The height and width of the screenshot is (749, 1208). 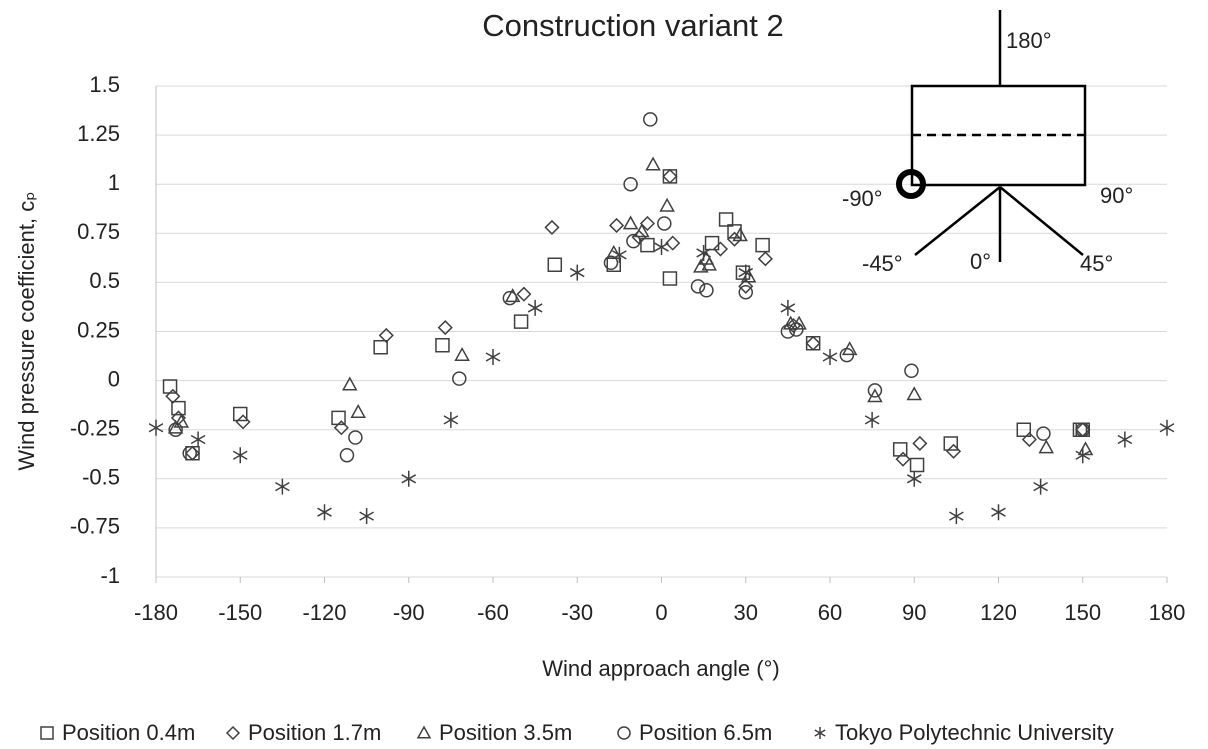 What do you see at coordinates (1116, 195) in the screenshot?
I see `annotation: 90°` at bounding box center [1116, 195].